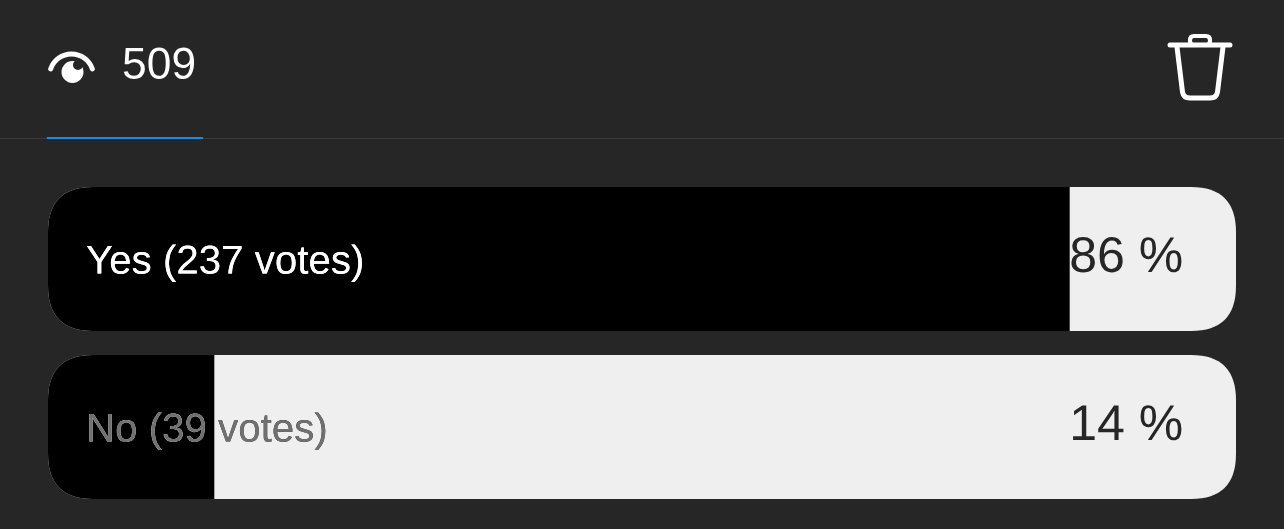 Image resolution: width=1284 pixels, height=529 pixels. What do you see at coordinates (207, 431) in the screenshot?
I see `y-tick-label: No (39 votes)` at bounding box center [207, 431].